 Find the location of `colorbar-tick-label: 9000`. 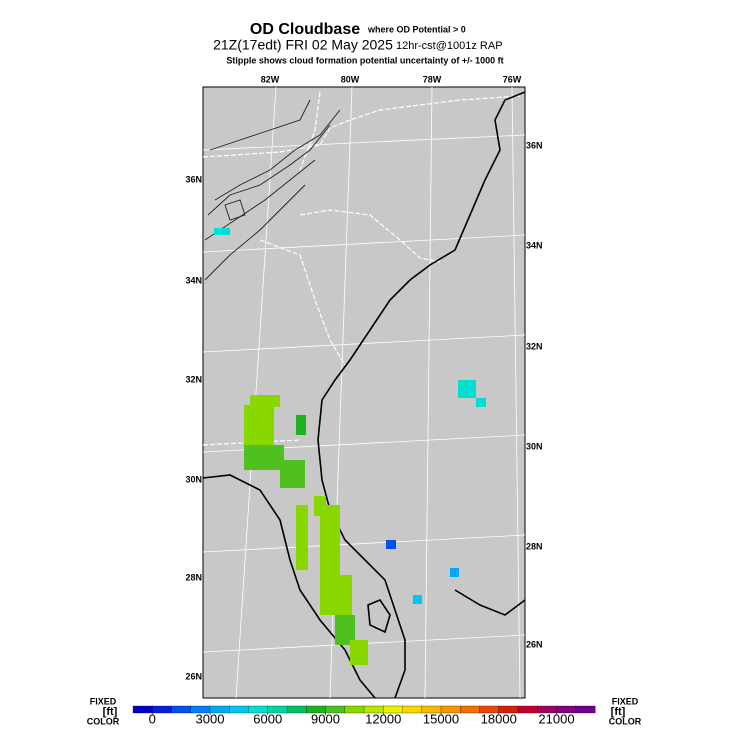

colorbar-tick-label: 9000 is located at coordinates (325, 718).